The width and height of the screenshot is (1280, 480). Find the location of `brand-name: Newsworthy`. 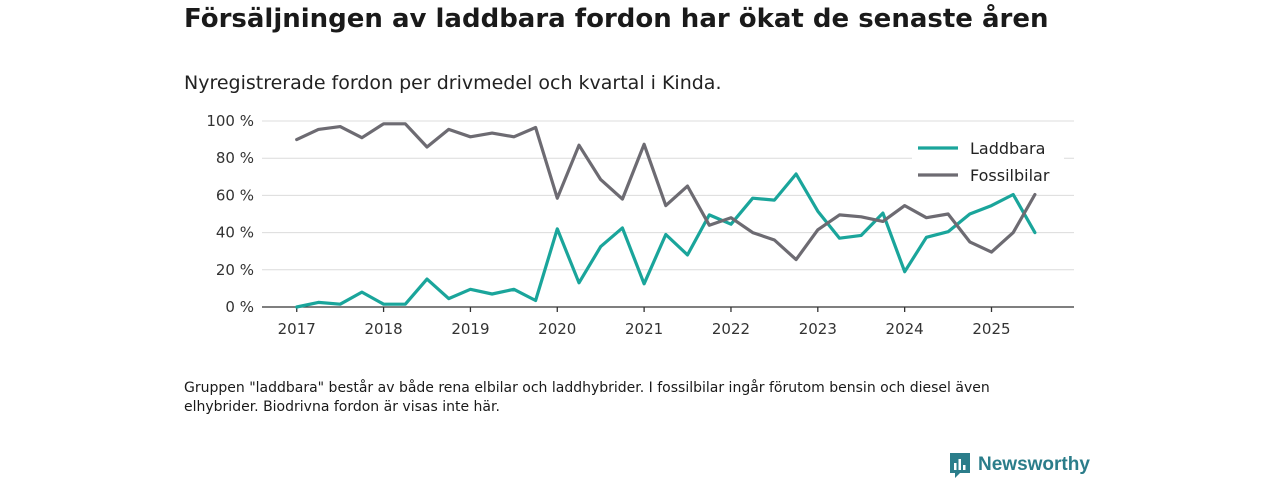

brand-name: Newsworthy is located at coordinates (1034, 464).